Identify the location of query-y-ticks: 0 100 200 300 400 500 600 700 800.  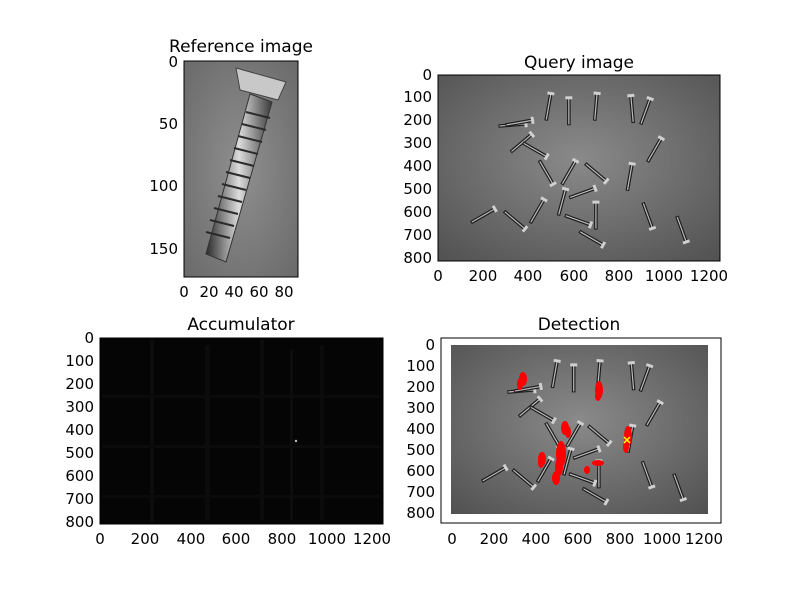
(417, 166).